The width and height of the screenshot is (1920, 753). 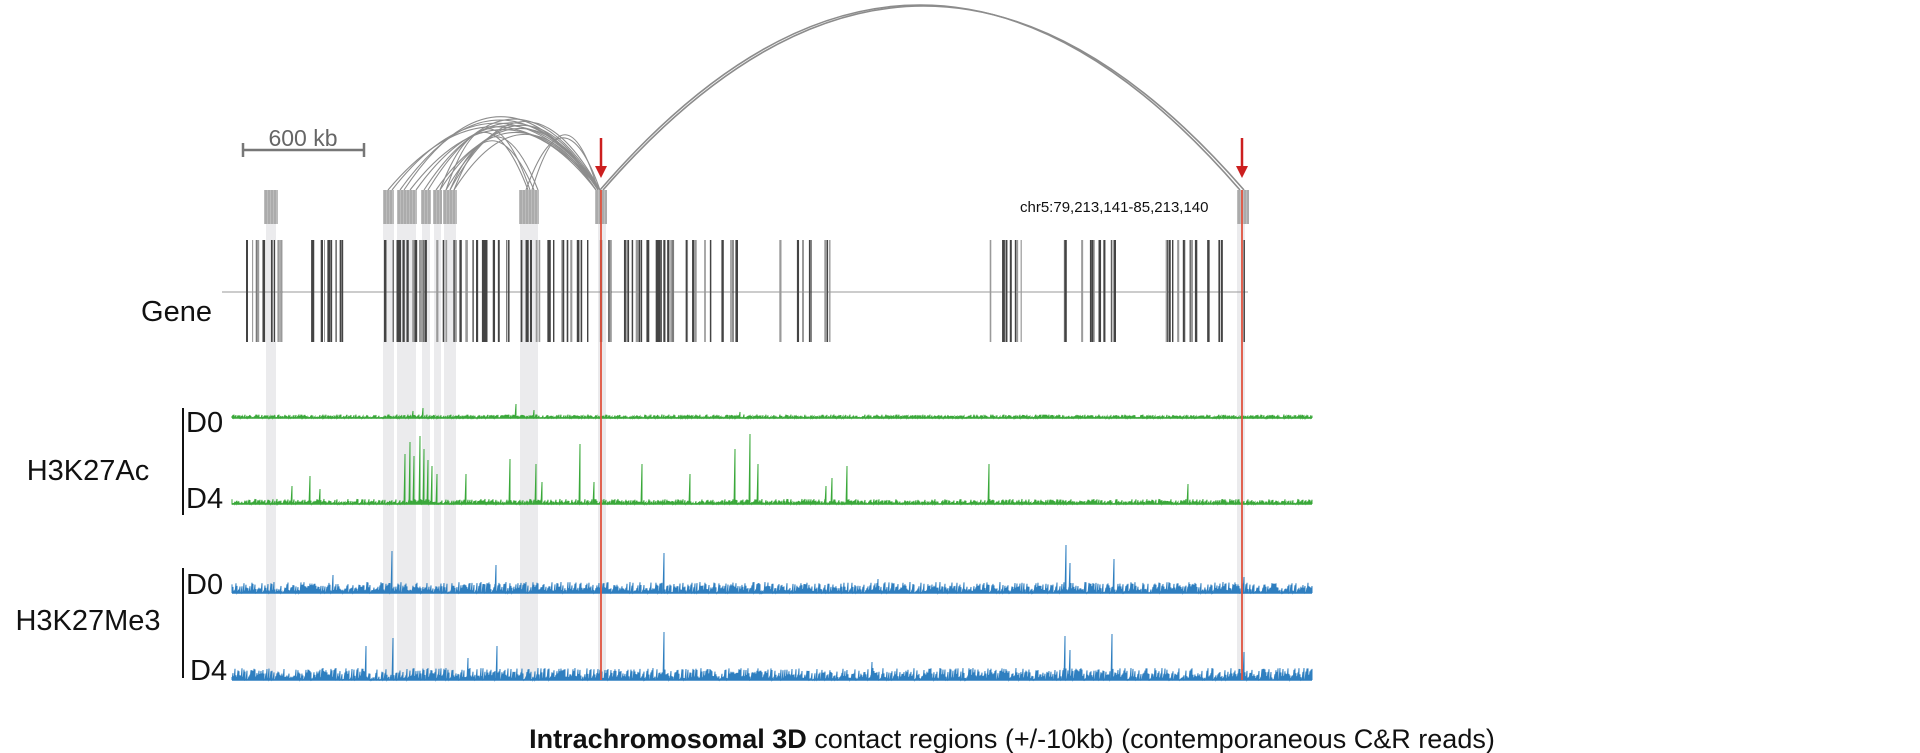 I want to click on h3k27me3-d0-label: D0, so click(x=204, y=585).